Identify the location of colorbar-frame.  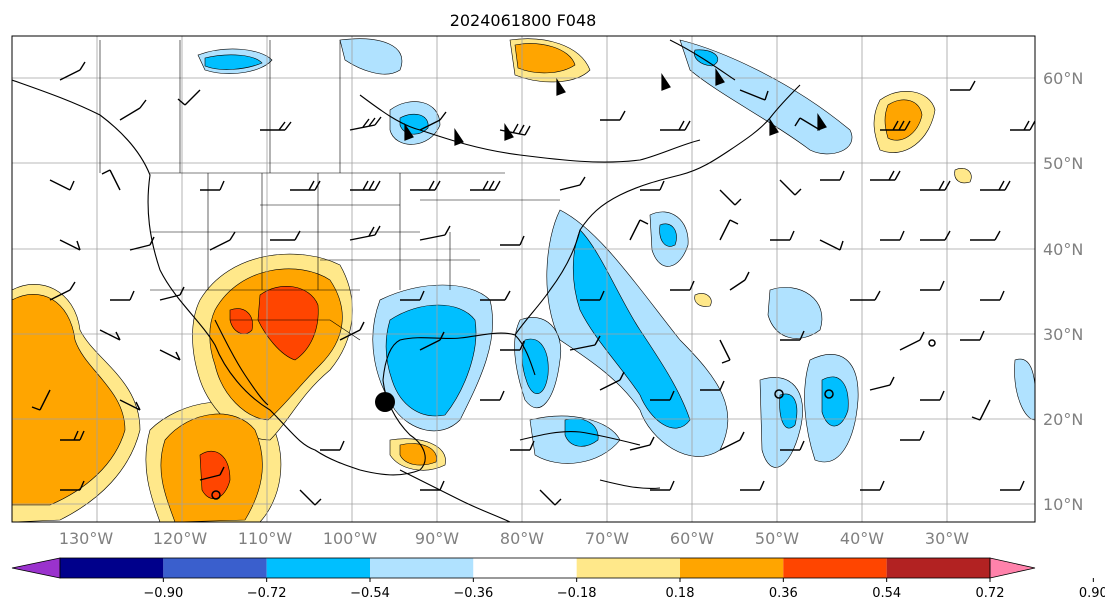
(525, 568).